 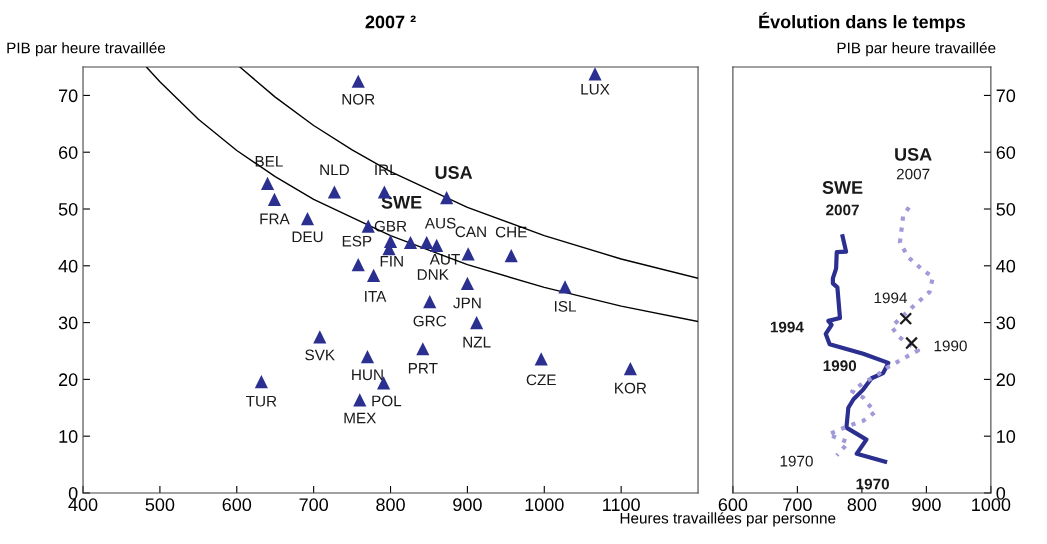 What do you see at coordinates (565, 306) in the screenshot?
I see `data-label: ISL` at bounding box center [565, 306].